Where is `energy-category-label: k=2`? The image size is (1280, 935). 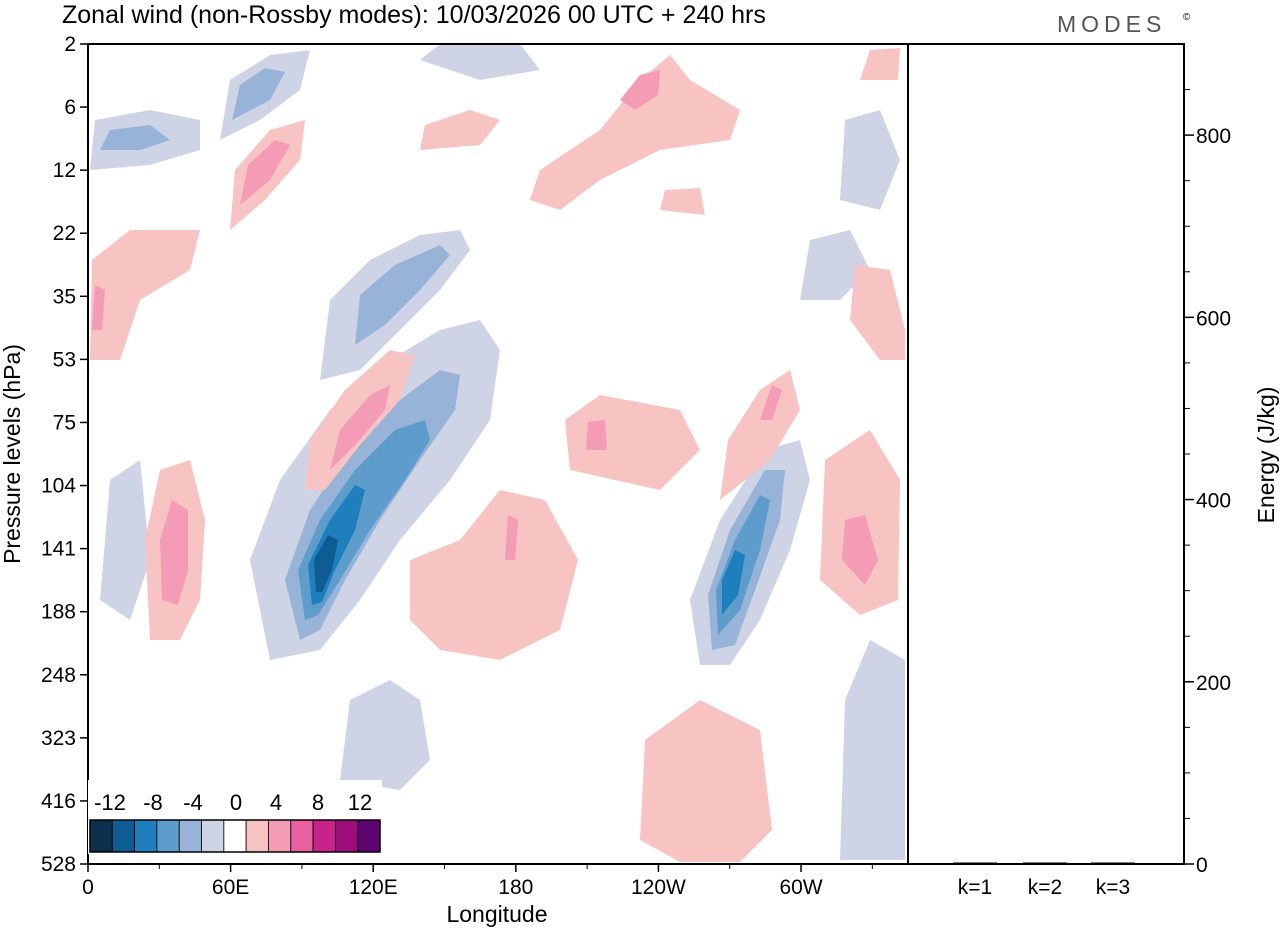
energy-category-label: k=2 is located at coordinates (1045, 887).